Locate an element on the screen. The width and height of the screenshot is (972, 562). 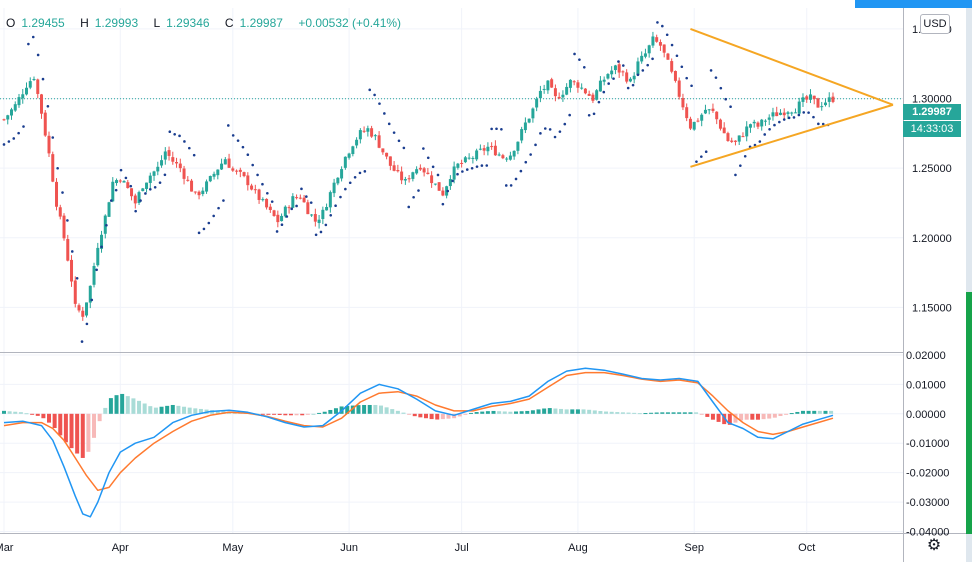
time-tick-label: May is located at coordinates (232, 548).